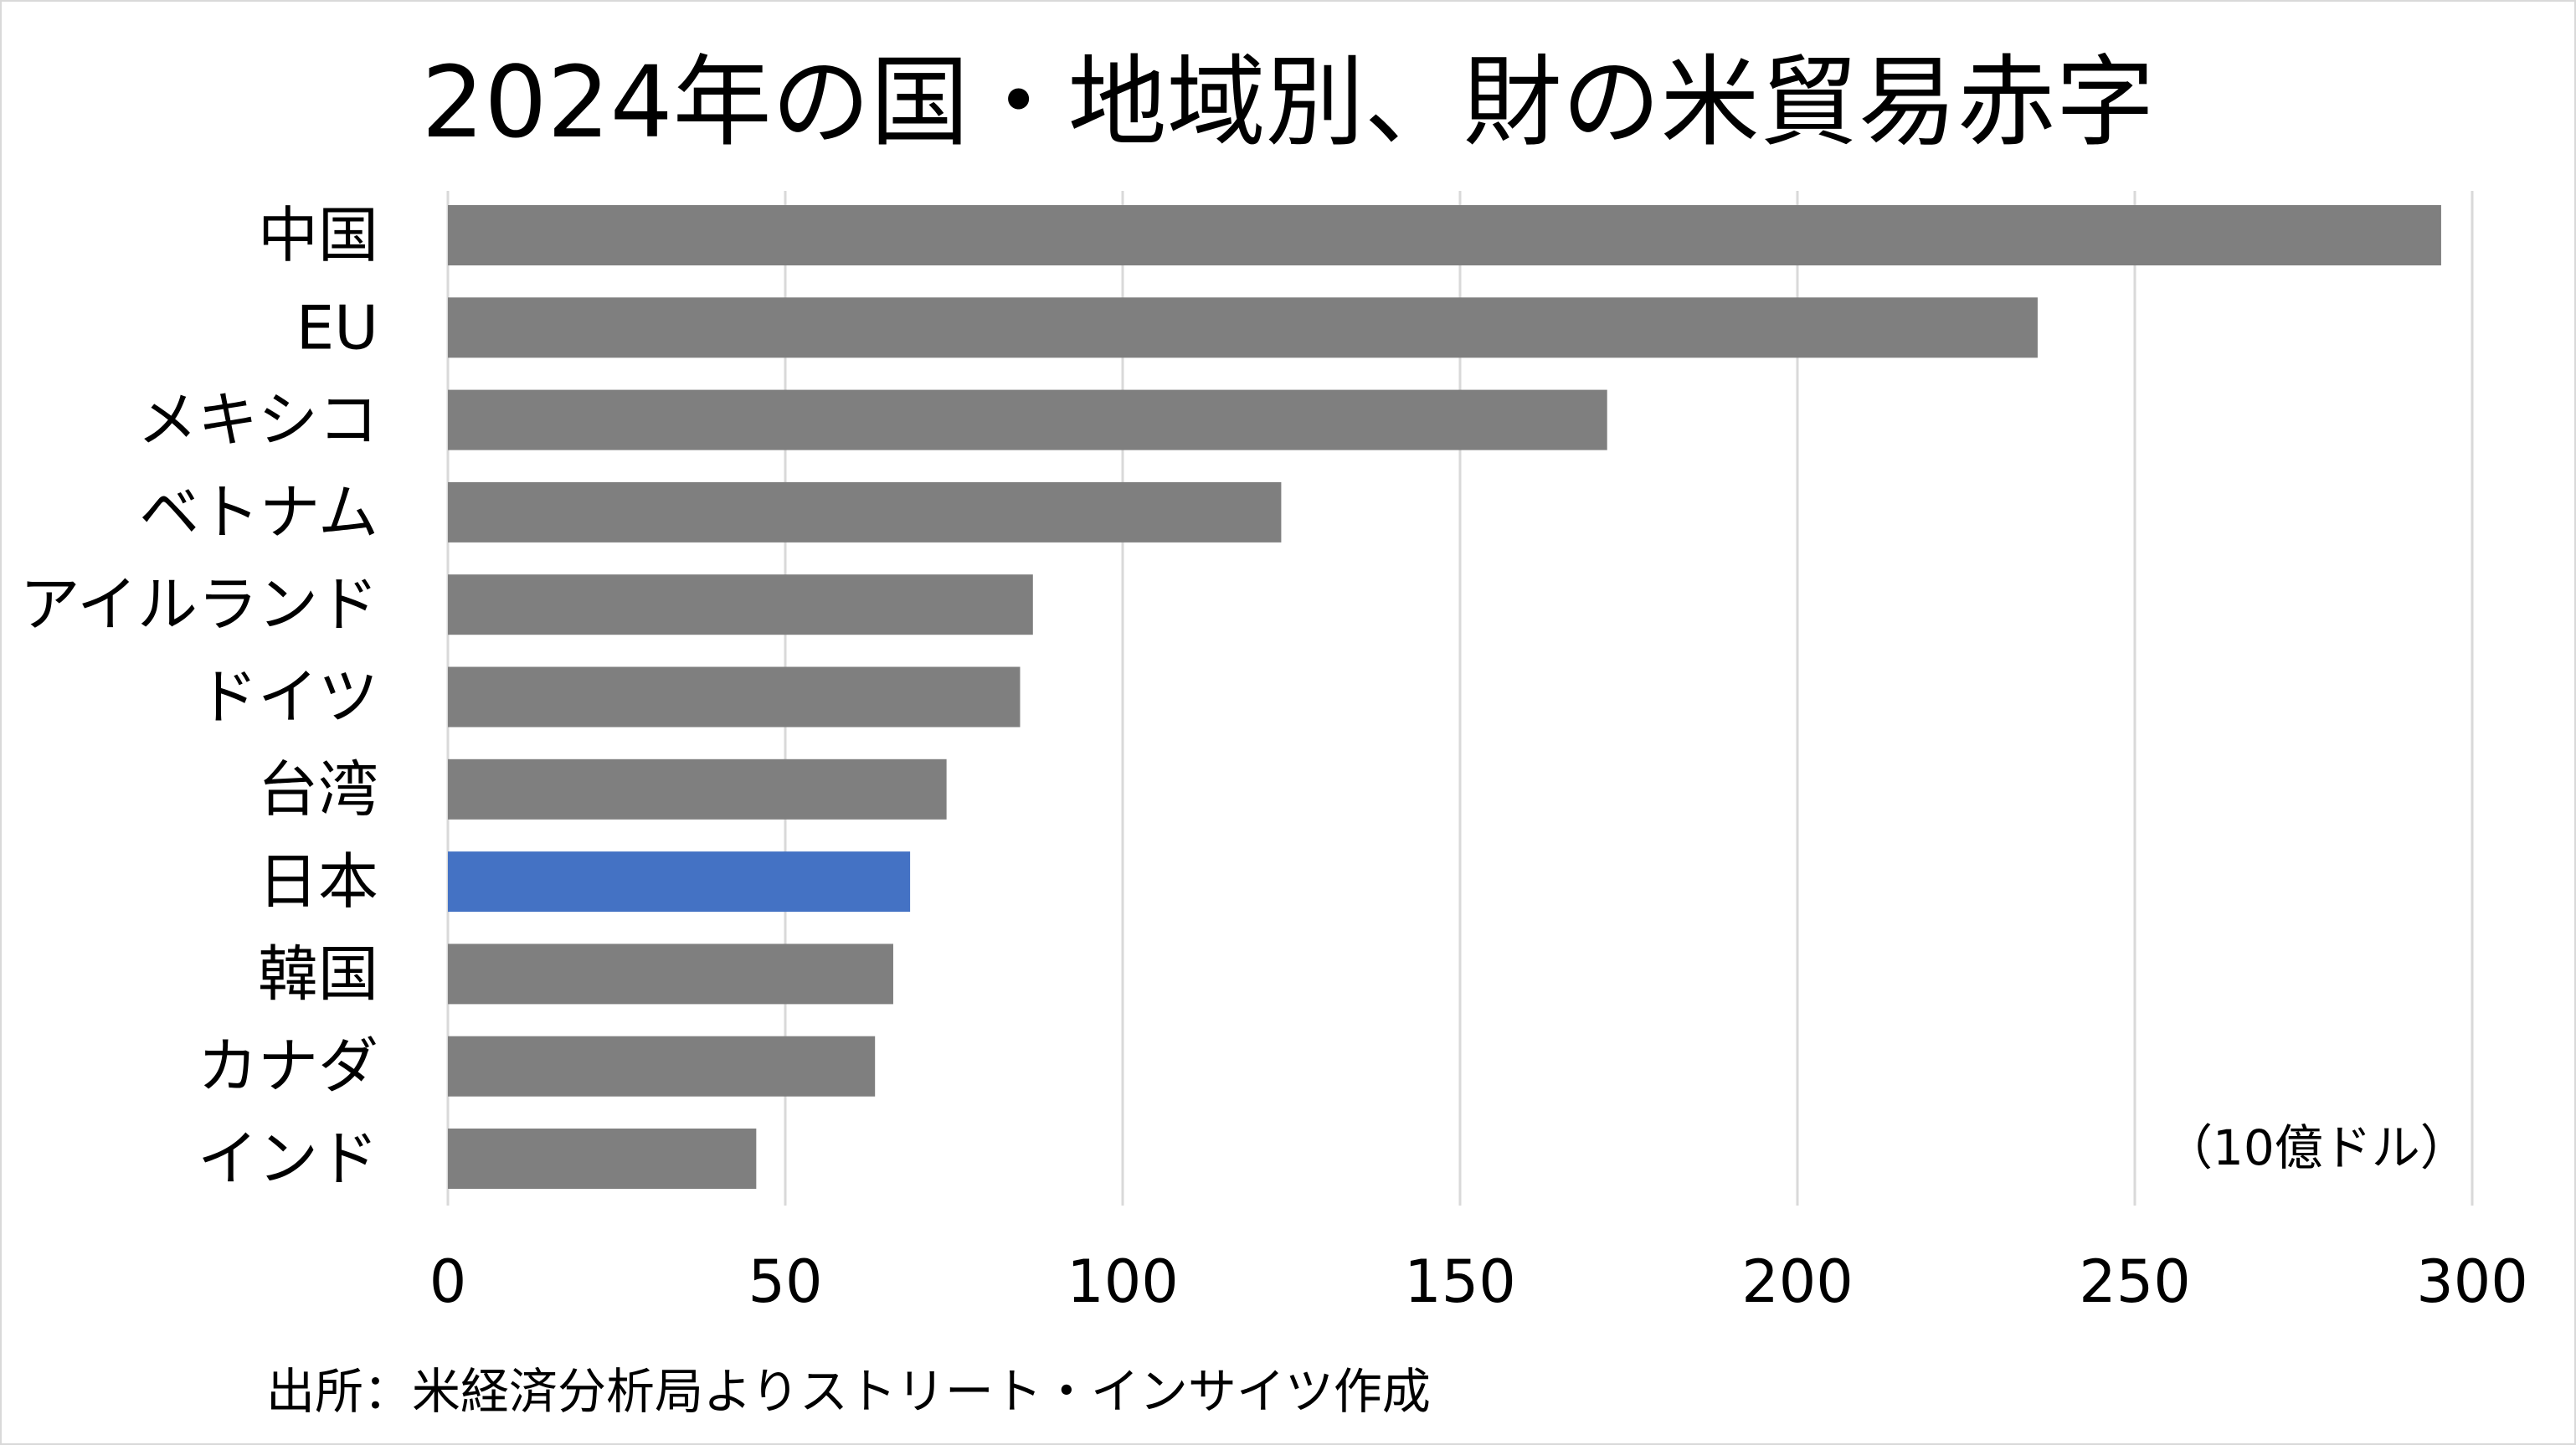 The image size is (2576, 1445). Describe the element at coordinates (1798, 1281) in the screenshot. I see `x-tick-label: 200` at that location.